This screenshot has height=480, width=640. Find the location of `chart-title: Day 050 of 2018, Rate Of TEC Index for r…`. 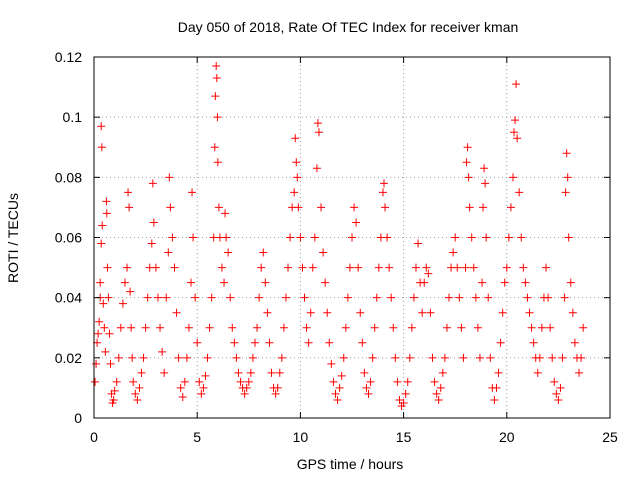

chart-title: Day 050 of 2018, Rate Of TEC Index for r… is located at coordinates (348, 27).